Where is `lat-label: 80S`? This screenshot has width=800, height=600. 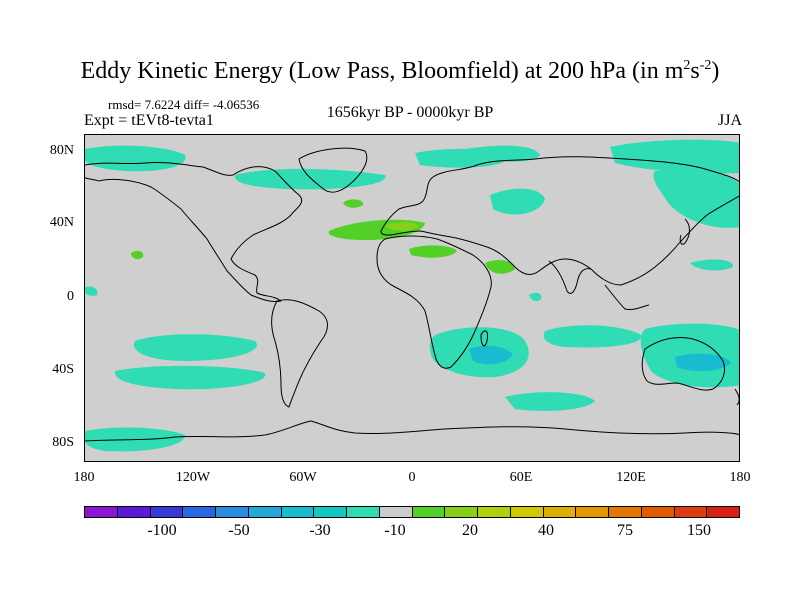 lat-label: 80S is located at coordinates (63, 442).